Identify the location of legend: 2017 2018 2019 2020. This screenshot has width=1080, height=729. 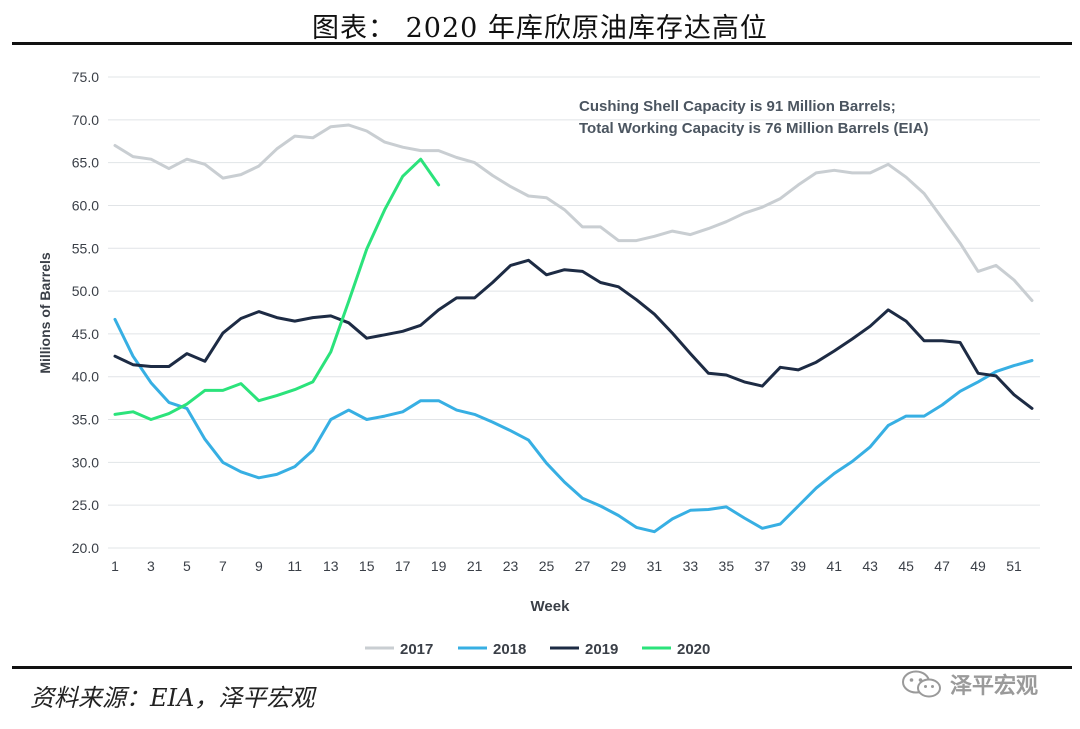
(537, 649).